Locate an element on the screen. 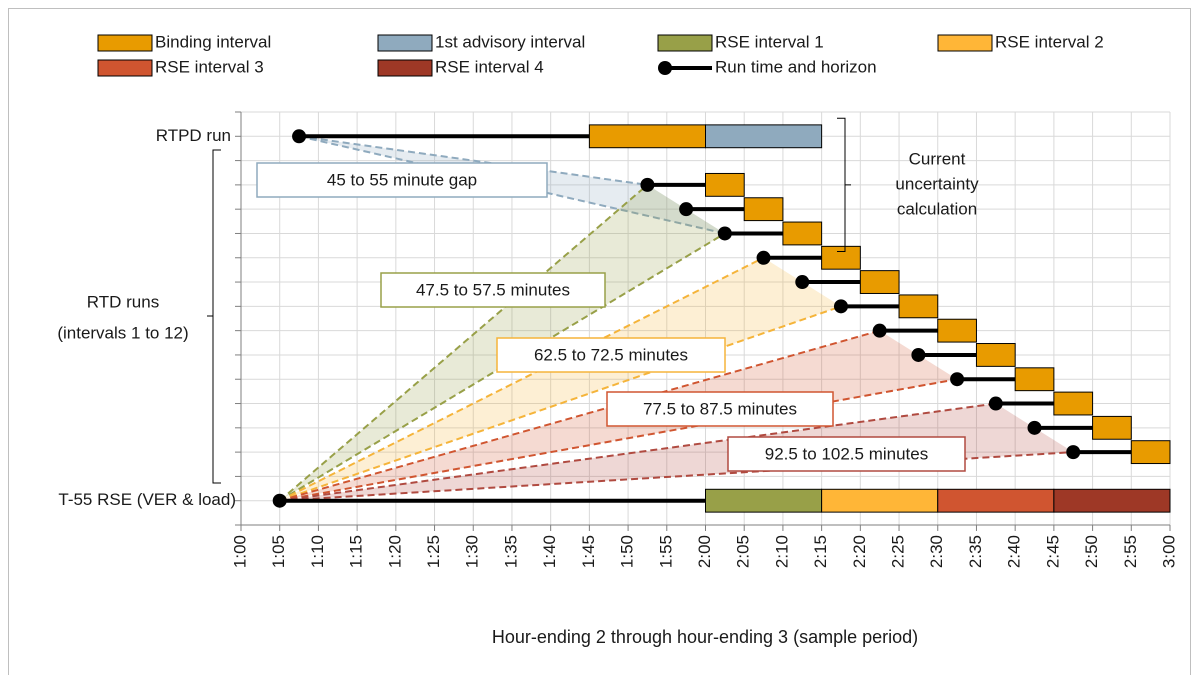 This screenshot has width=1200, height=675. row-label: T-55 RSE (VER & load) is located at coordinates (147, 499).